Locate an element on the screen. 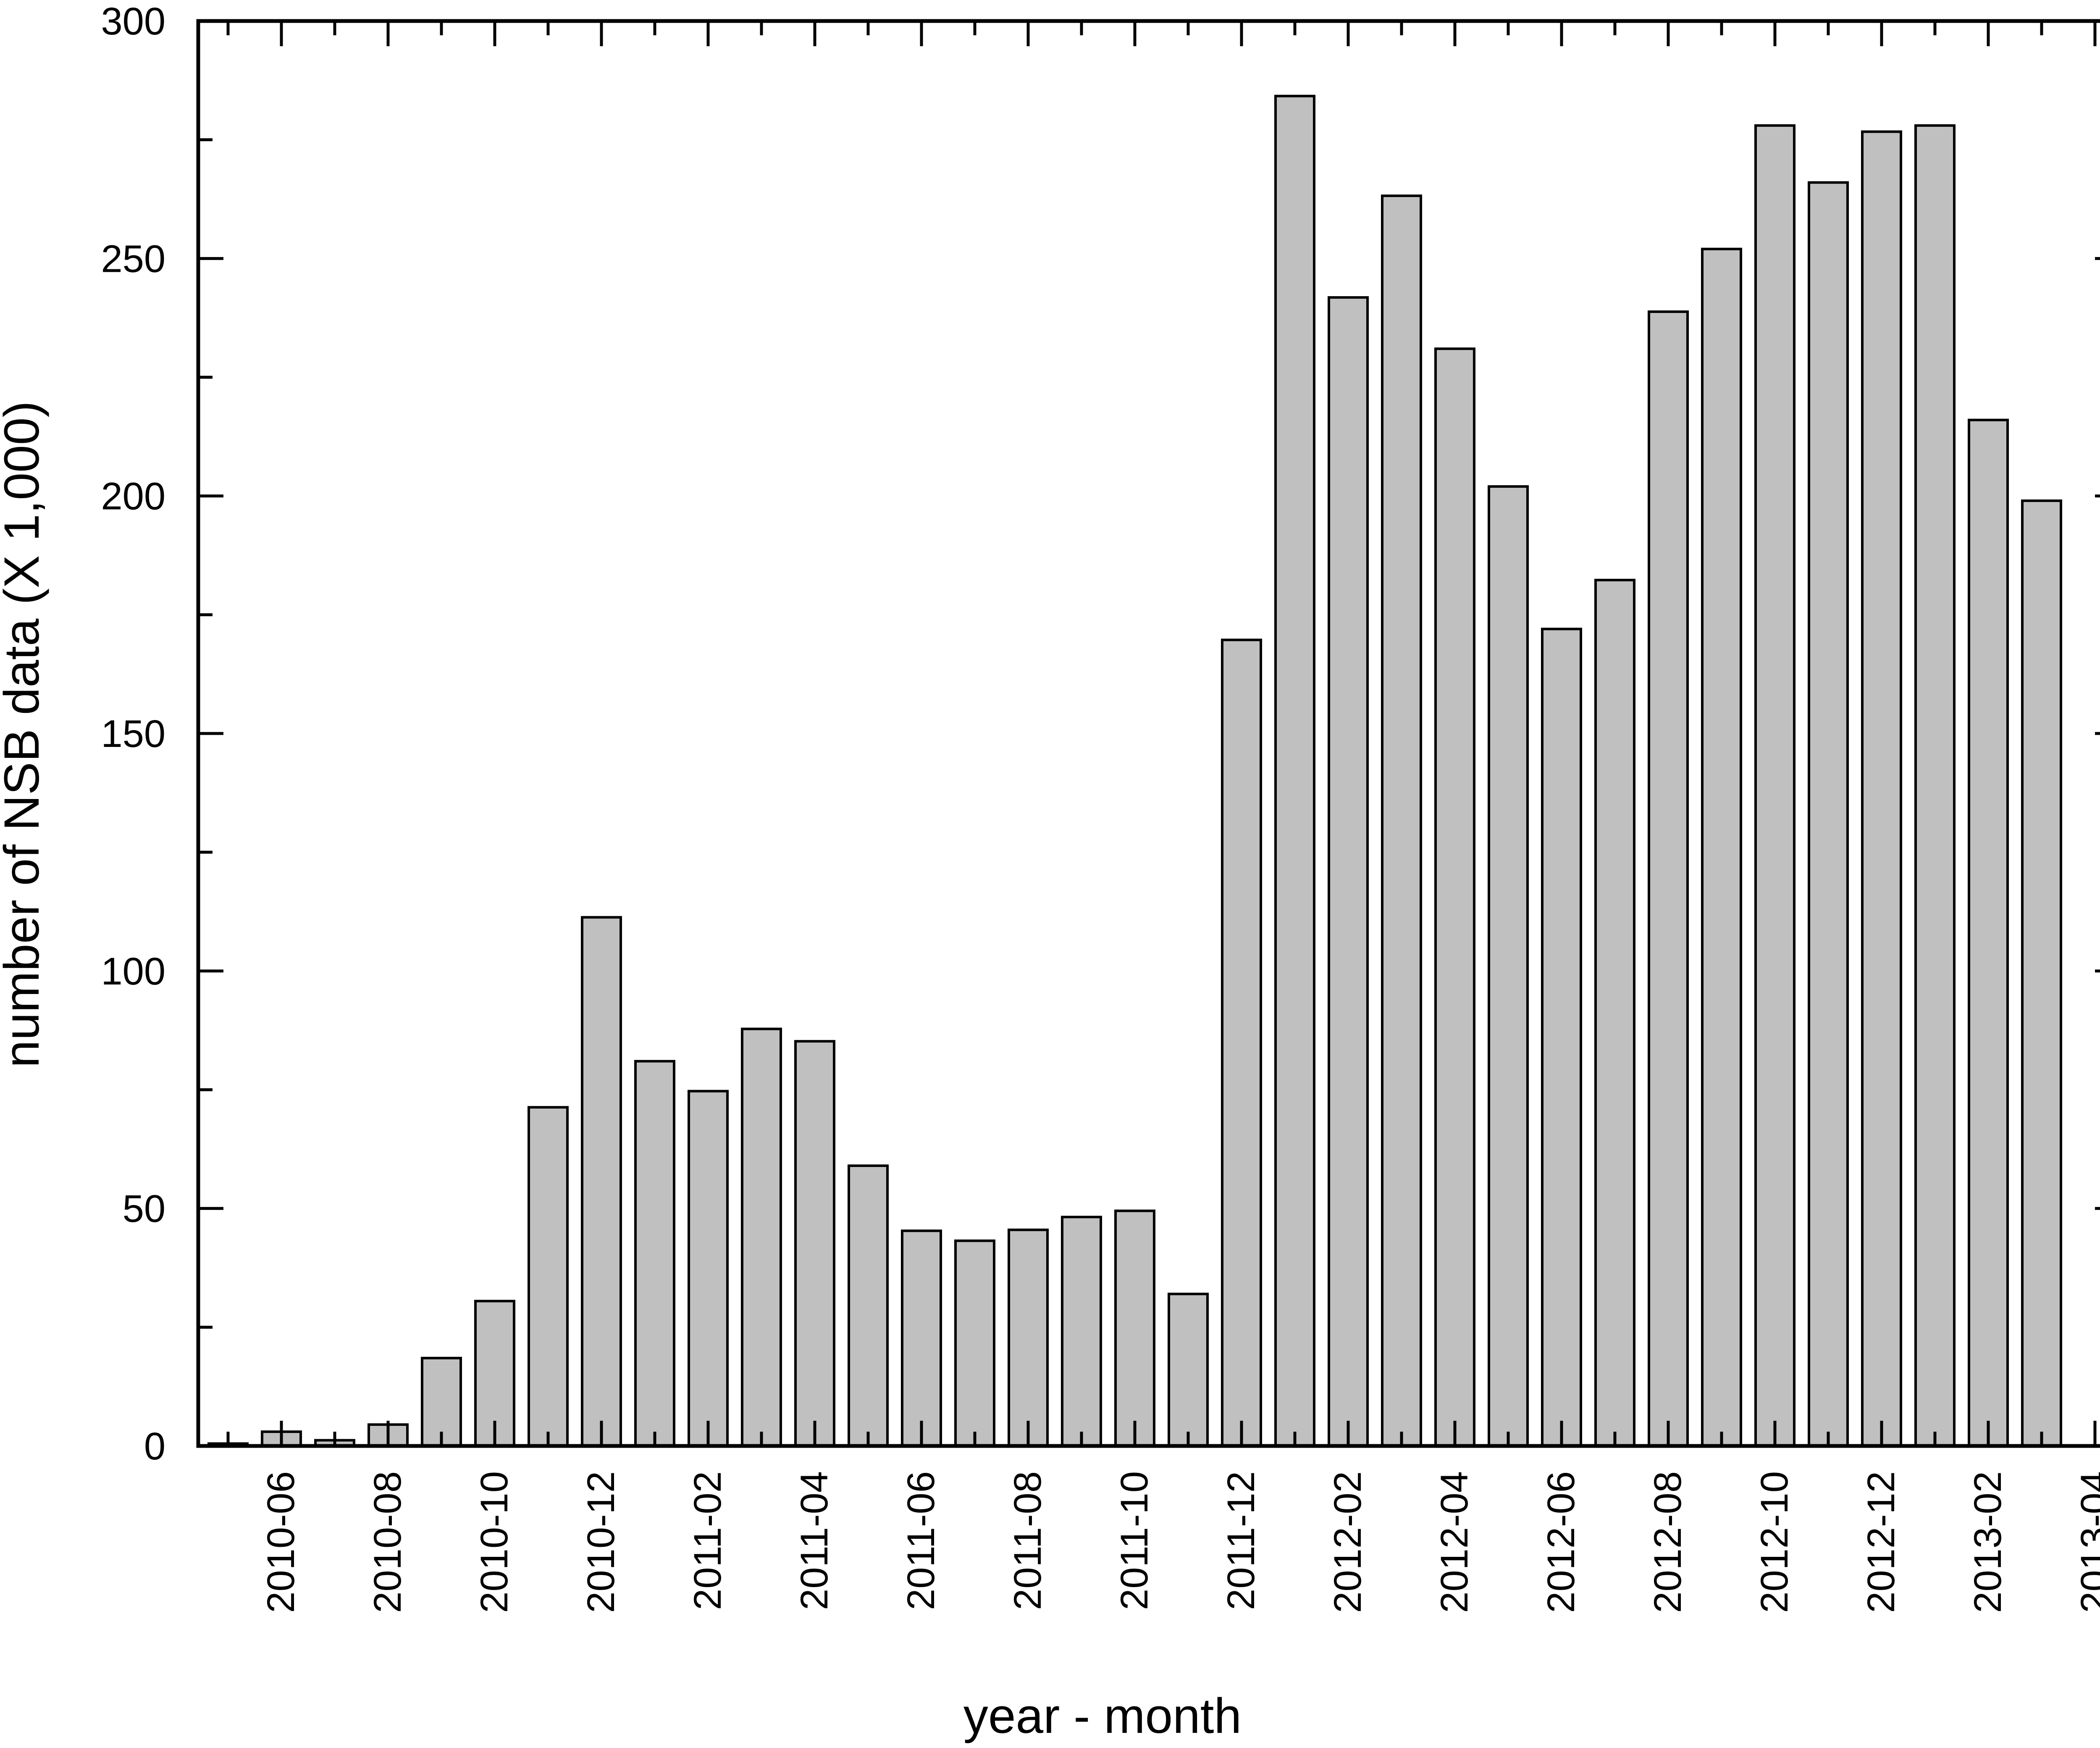  x-tick-label: 2012-08 is located at coordinates (1667, 1542).